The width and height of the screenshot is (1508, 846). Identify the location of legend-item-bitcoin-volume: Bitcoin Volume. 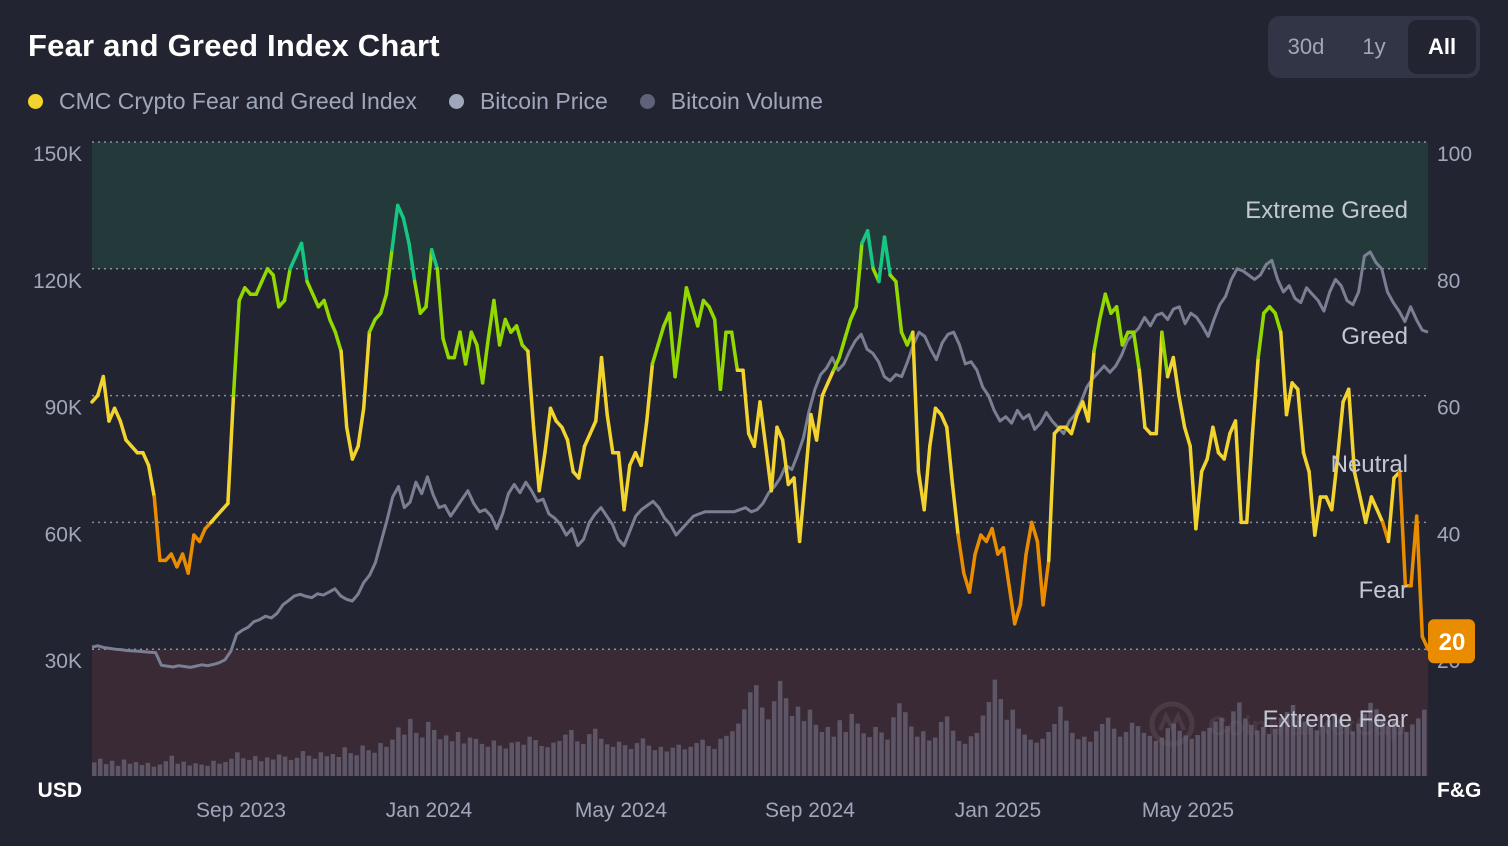
(731, 101).